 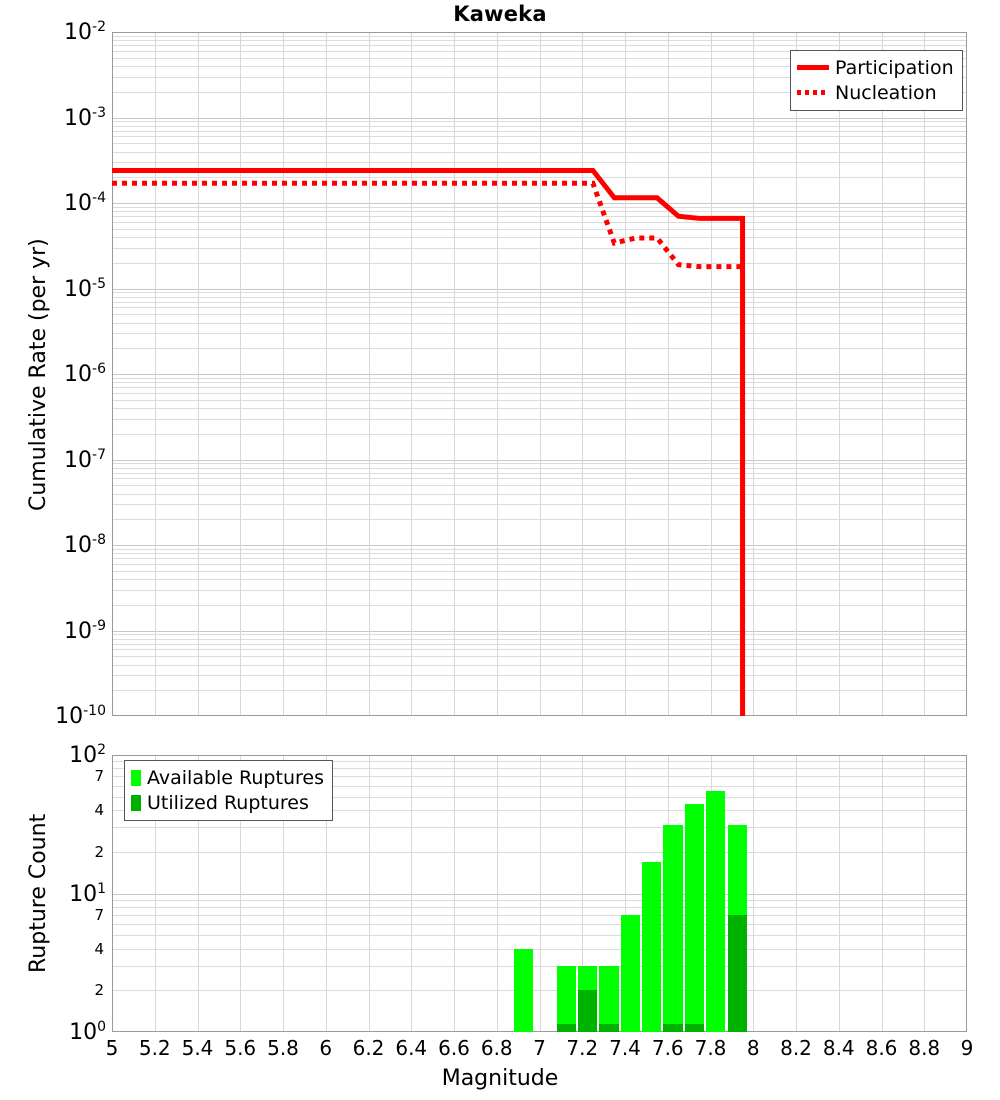 I want to click on x-tick-label: 8, so click(x=753, y=1048).